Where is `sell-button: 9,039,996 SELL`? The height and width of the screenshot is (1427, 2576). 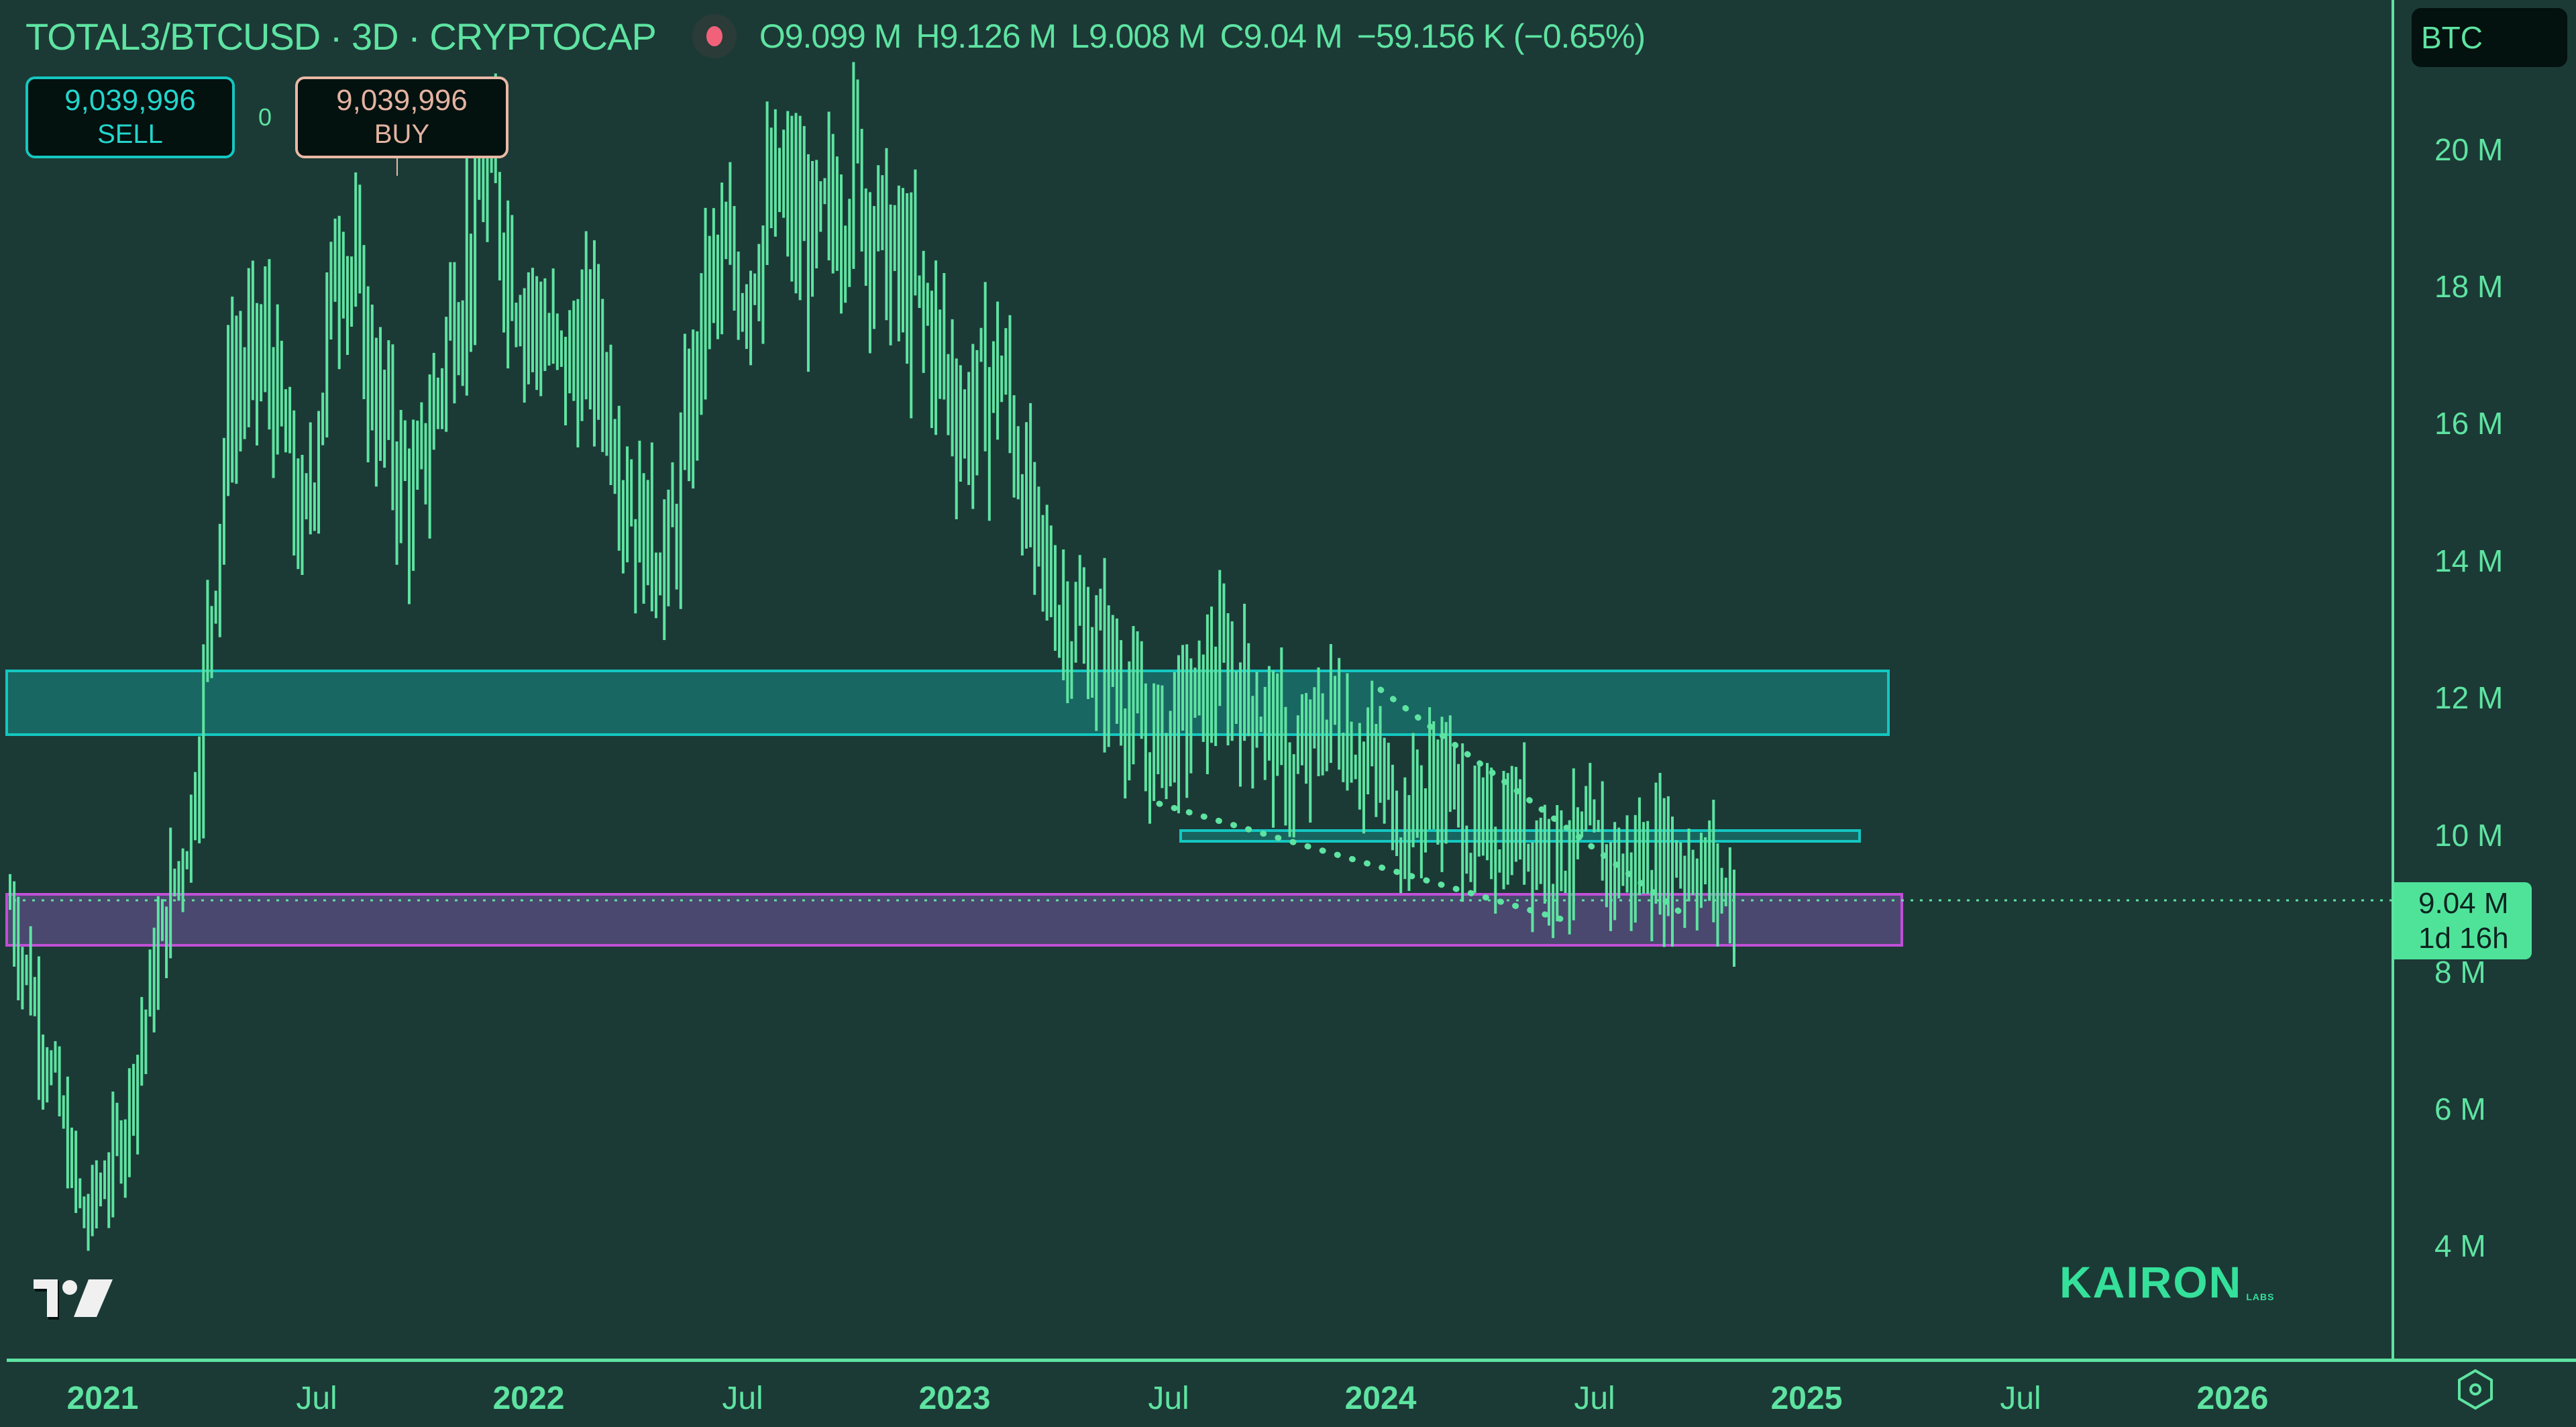
sell-button: 9,039,996 SELL is located at coordinates (130, 117).